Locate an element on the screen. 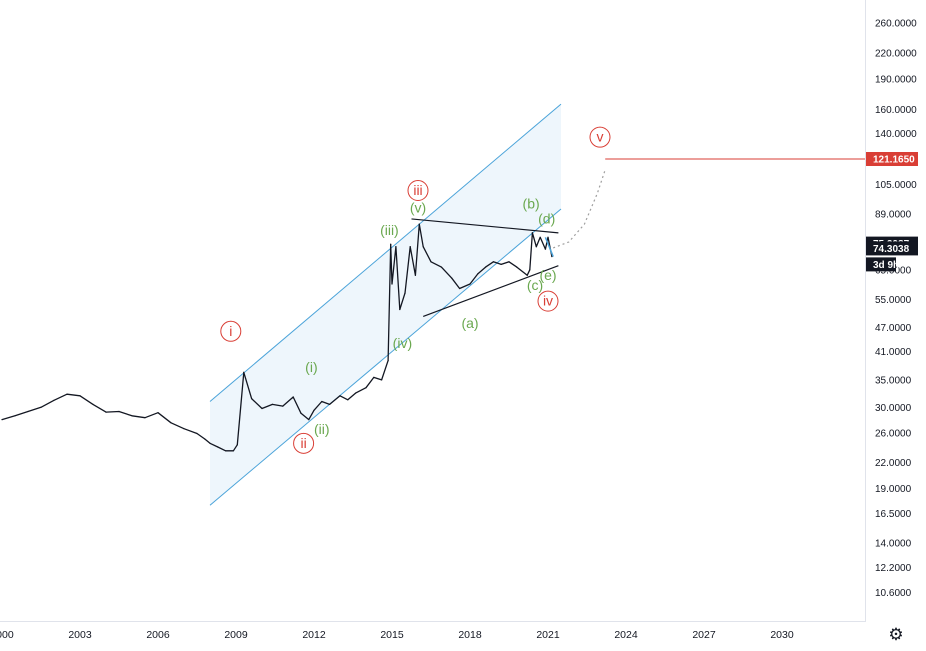  y-tick-label: 10.6000 is located at coordinates (893, 593).